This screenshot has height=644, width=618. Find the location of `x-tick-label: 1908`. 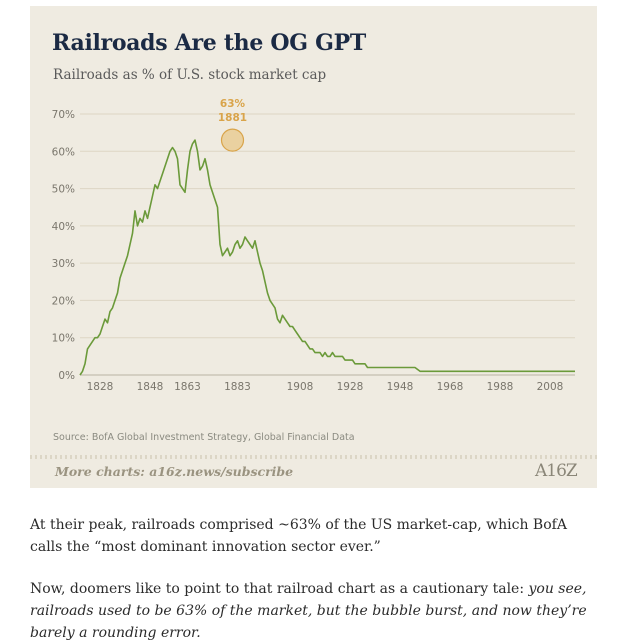

x-tick-label: 1908 is located at coordinates (300, 387).